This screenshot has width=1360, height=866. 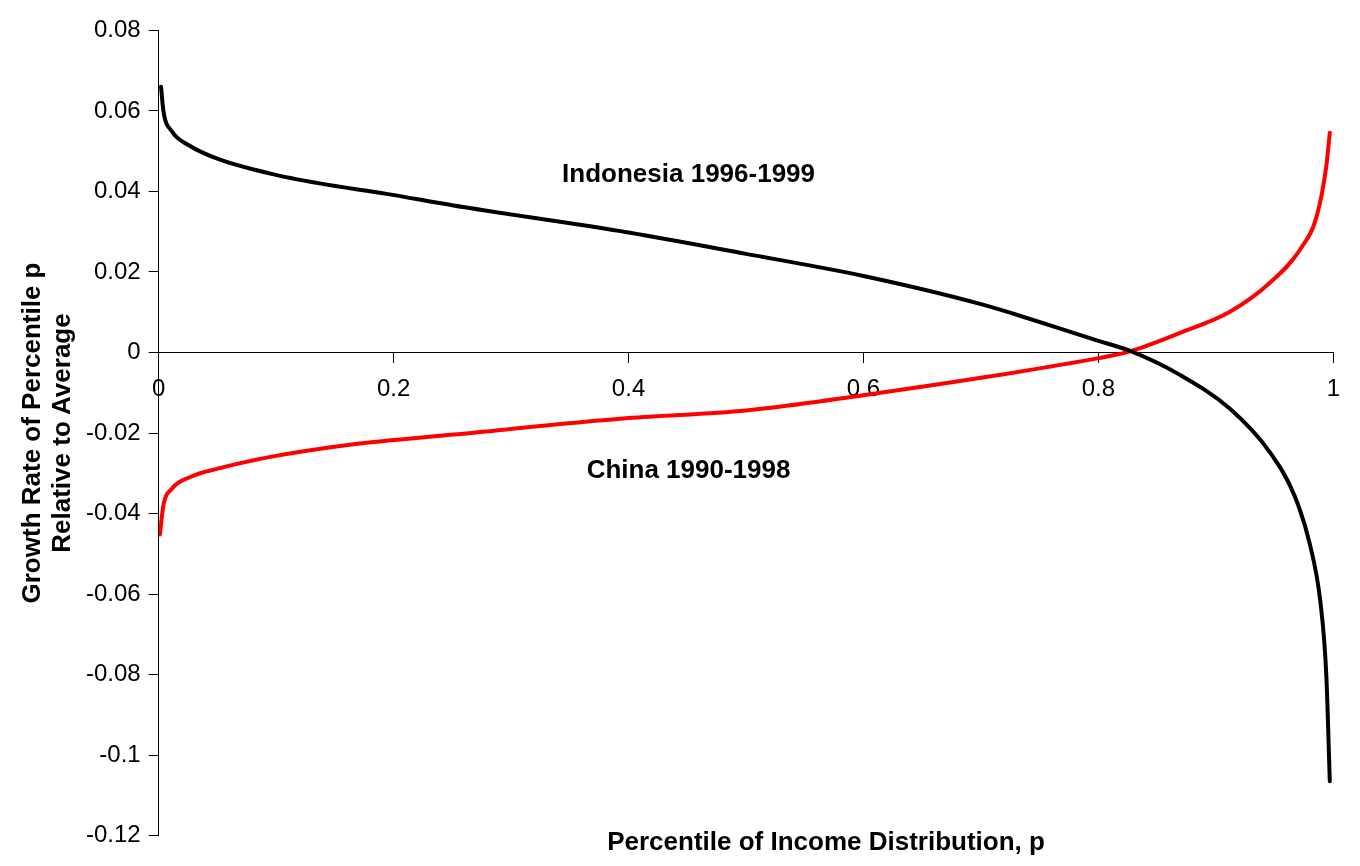 I want to click on x-tick-label: 0.2, so click(x=393, y=387).